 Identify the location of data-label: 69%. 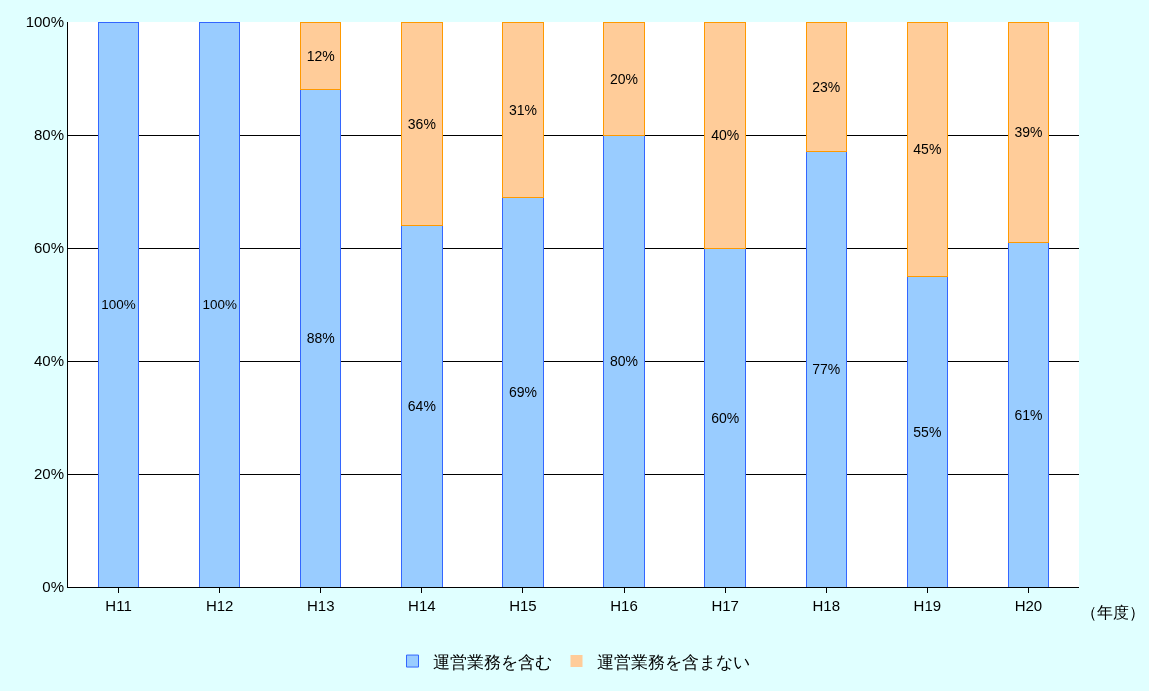
(522, 392).